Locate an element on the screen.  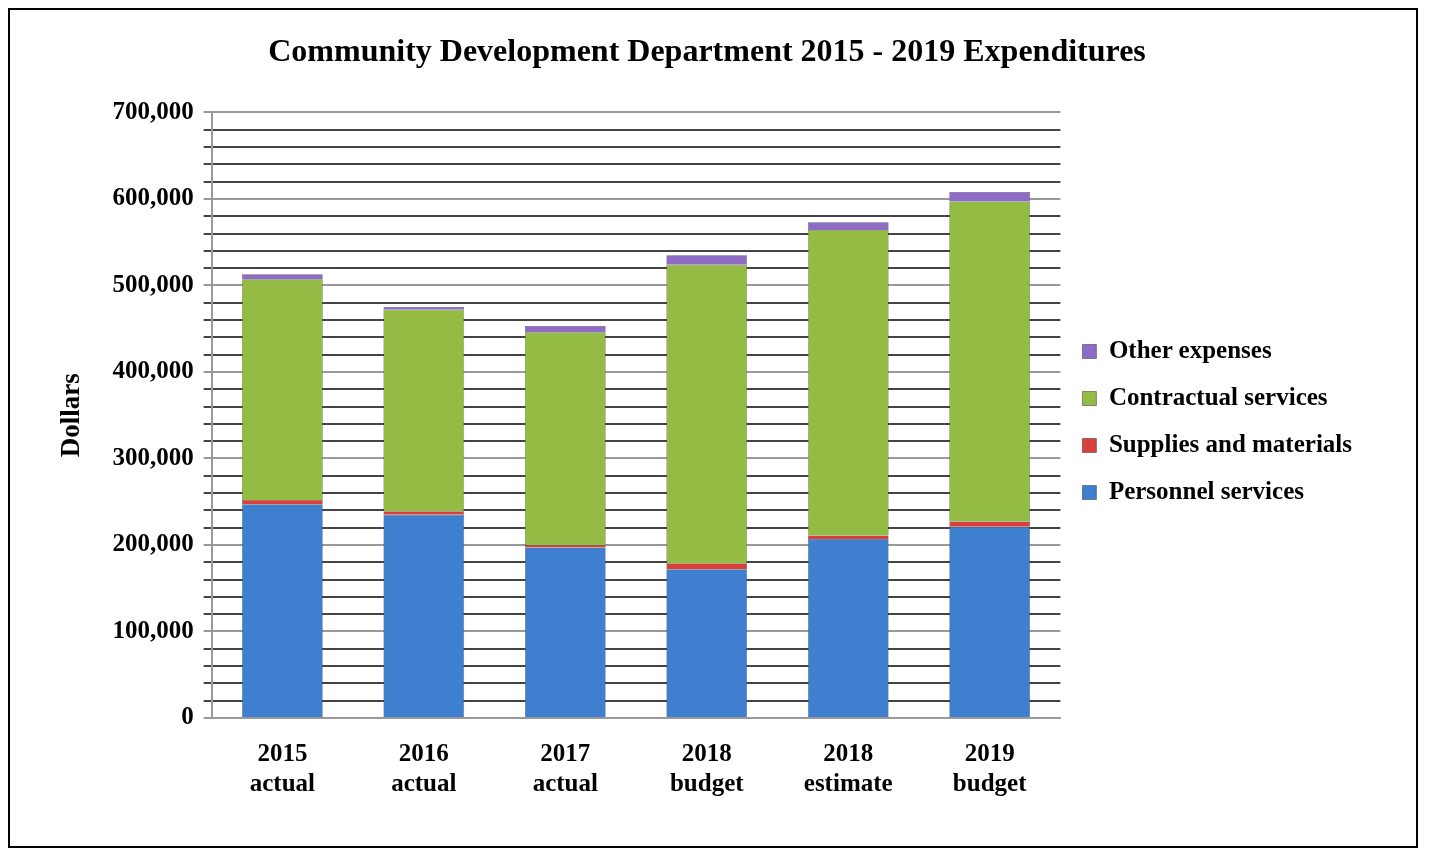
y-tick-label: 400,000 is located at coordinates (153, 370).